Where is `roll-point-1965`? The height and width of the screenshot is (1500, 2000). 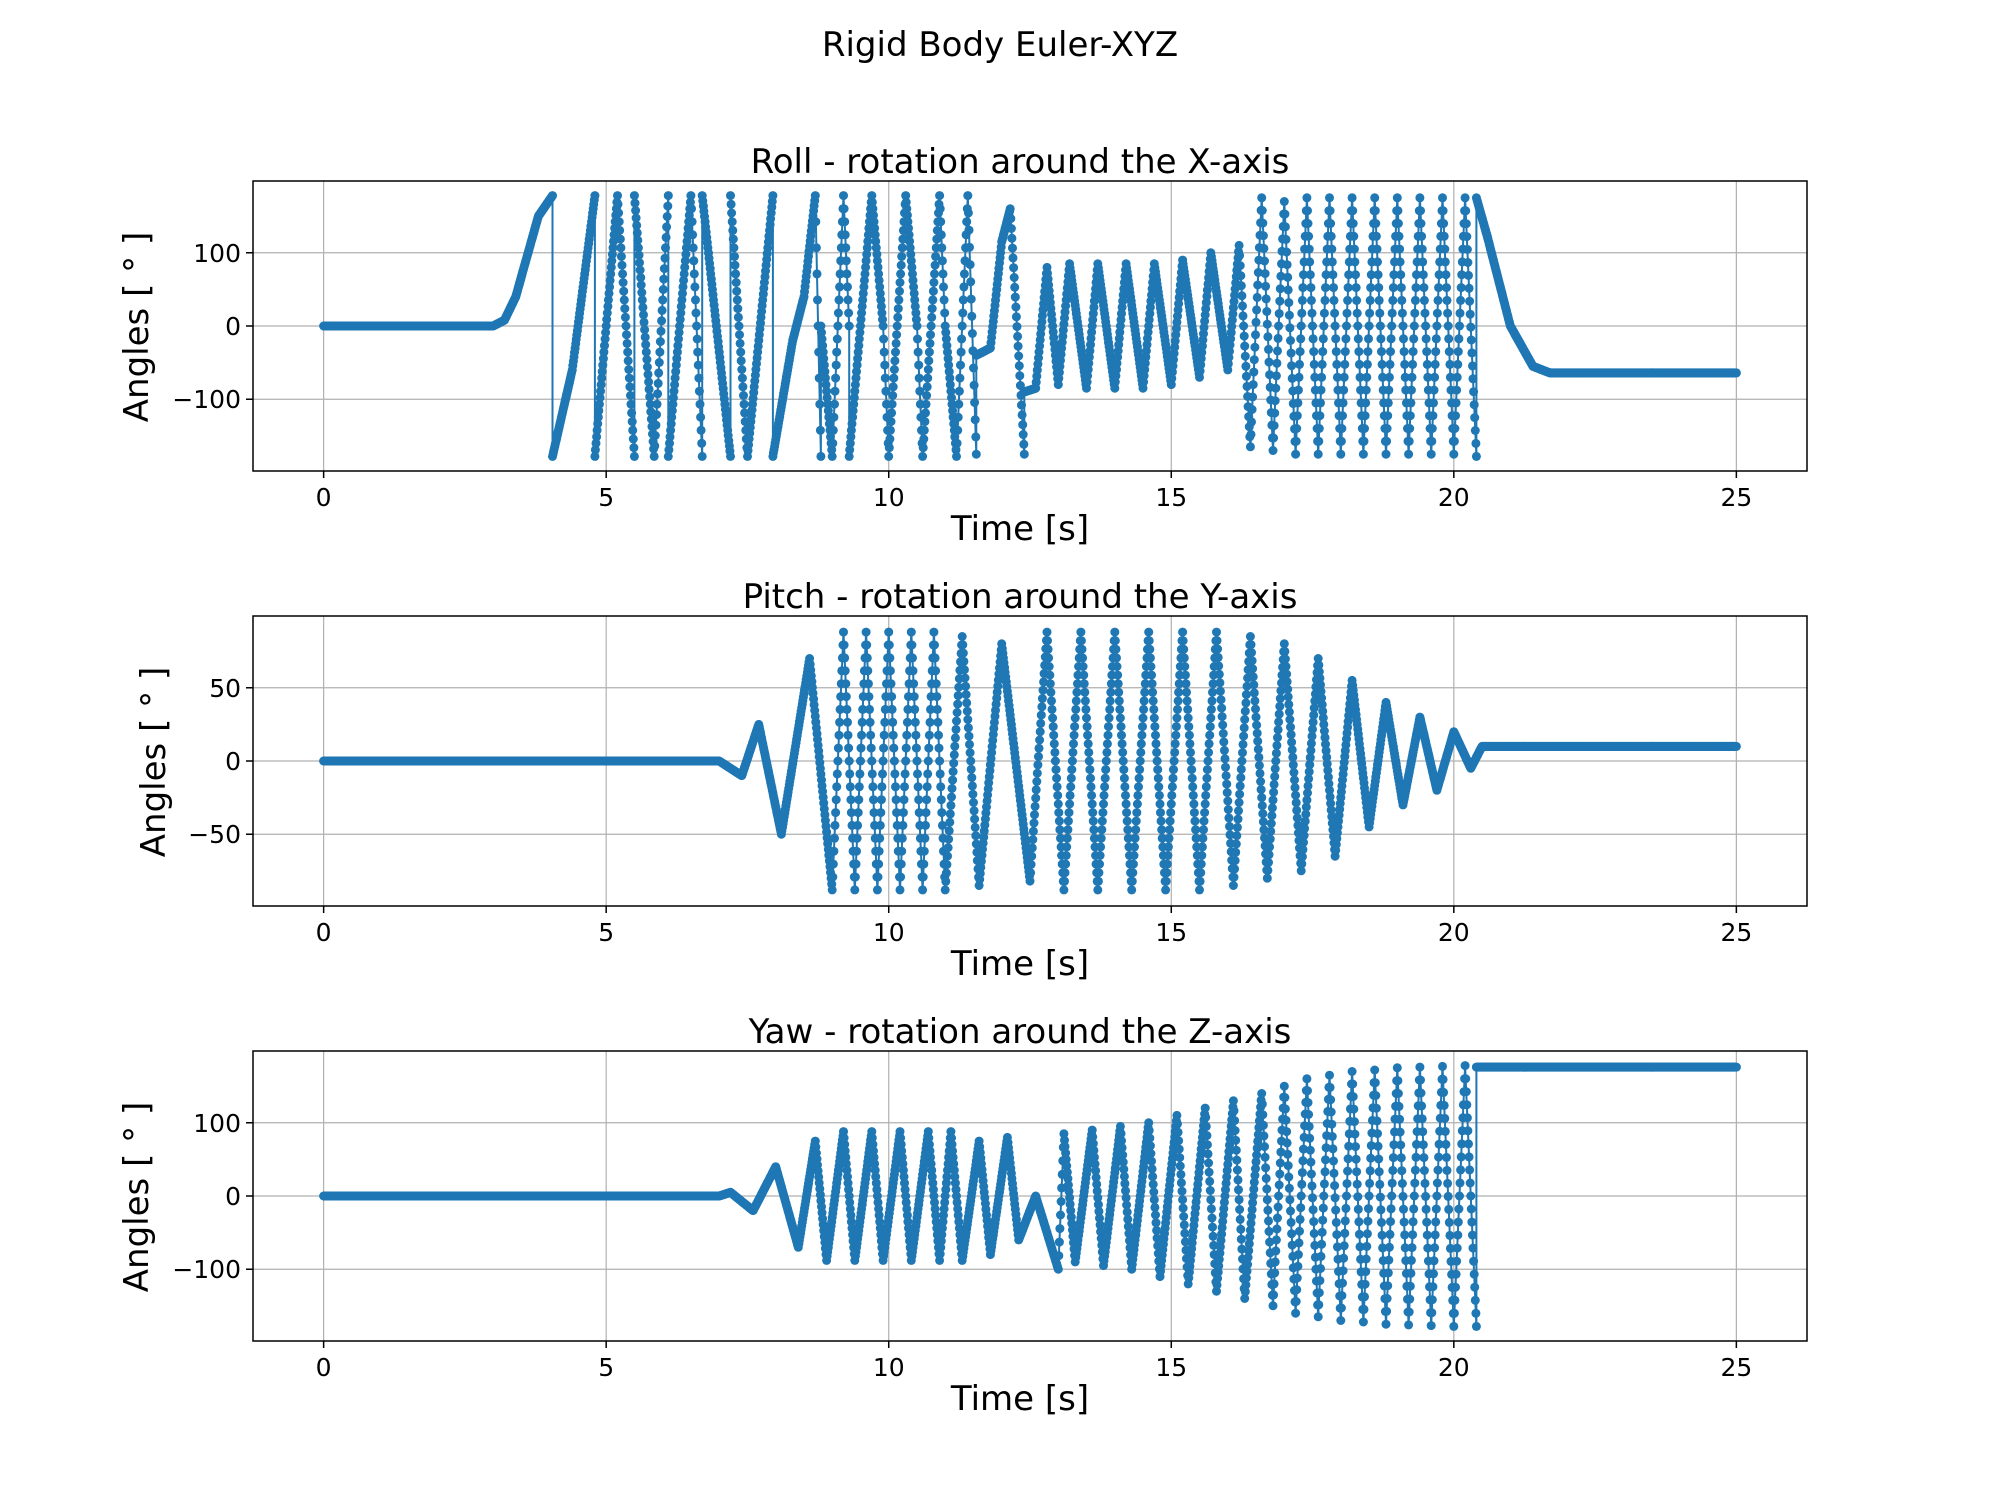 roll-point-1965 is located at coordinates (1428, 377).